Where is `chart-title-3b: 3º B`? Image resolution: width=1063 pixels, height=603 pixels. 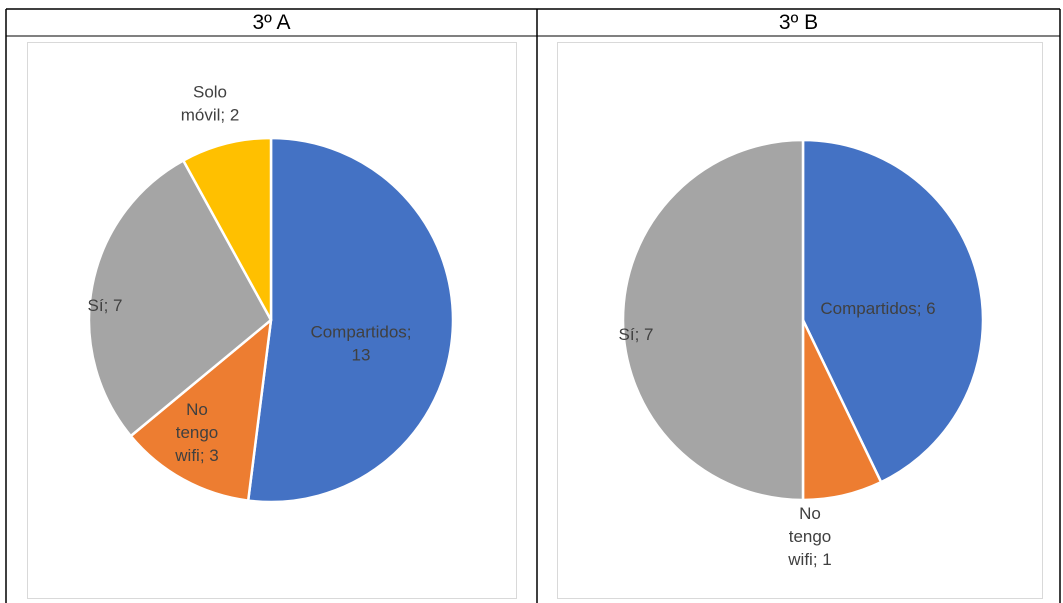
chart-title-3b: 3º B is located at coordinates (798, 22).